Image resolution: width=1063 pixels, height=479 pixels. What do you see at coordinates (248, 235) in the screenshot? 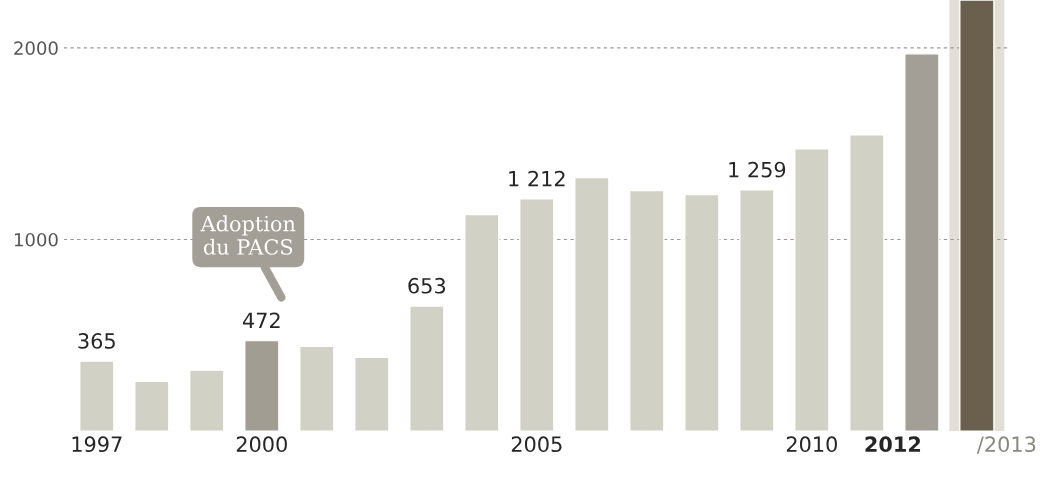
I see `annotation: Adoption du PACS` at bounding box center [248, 235].